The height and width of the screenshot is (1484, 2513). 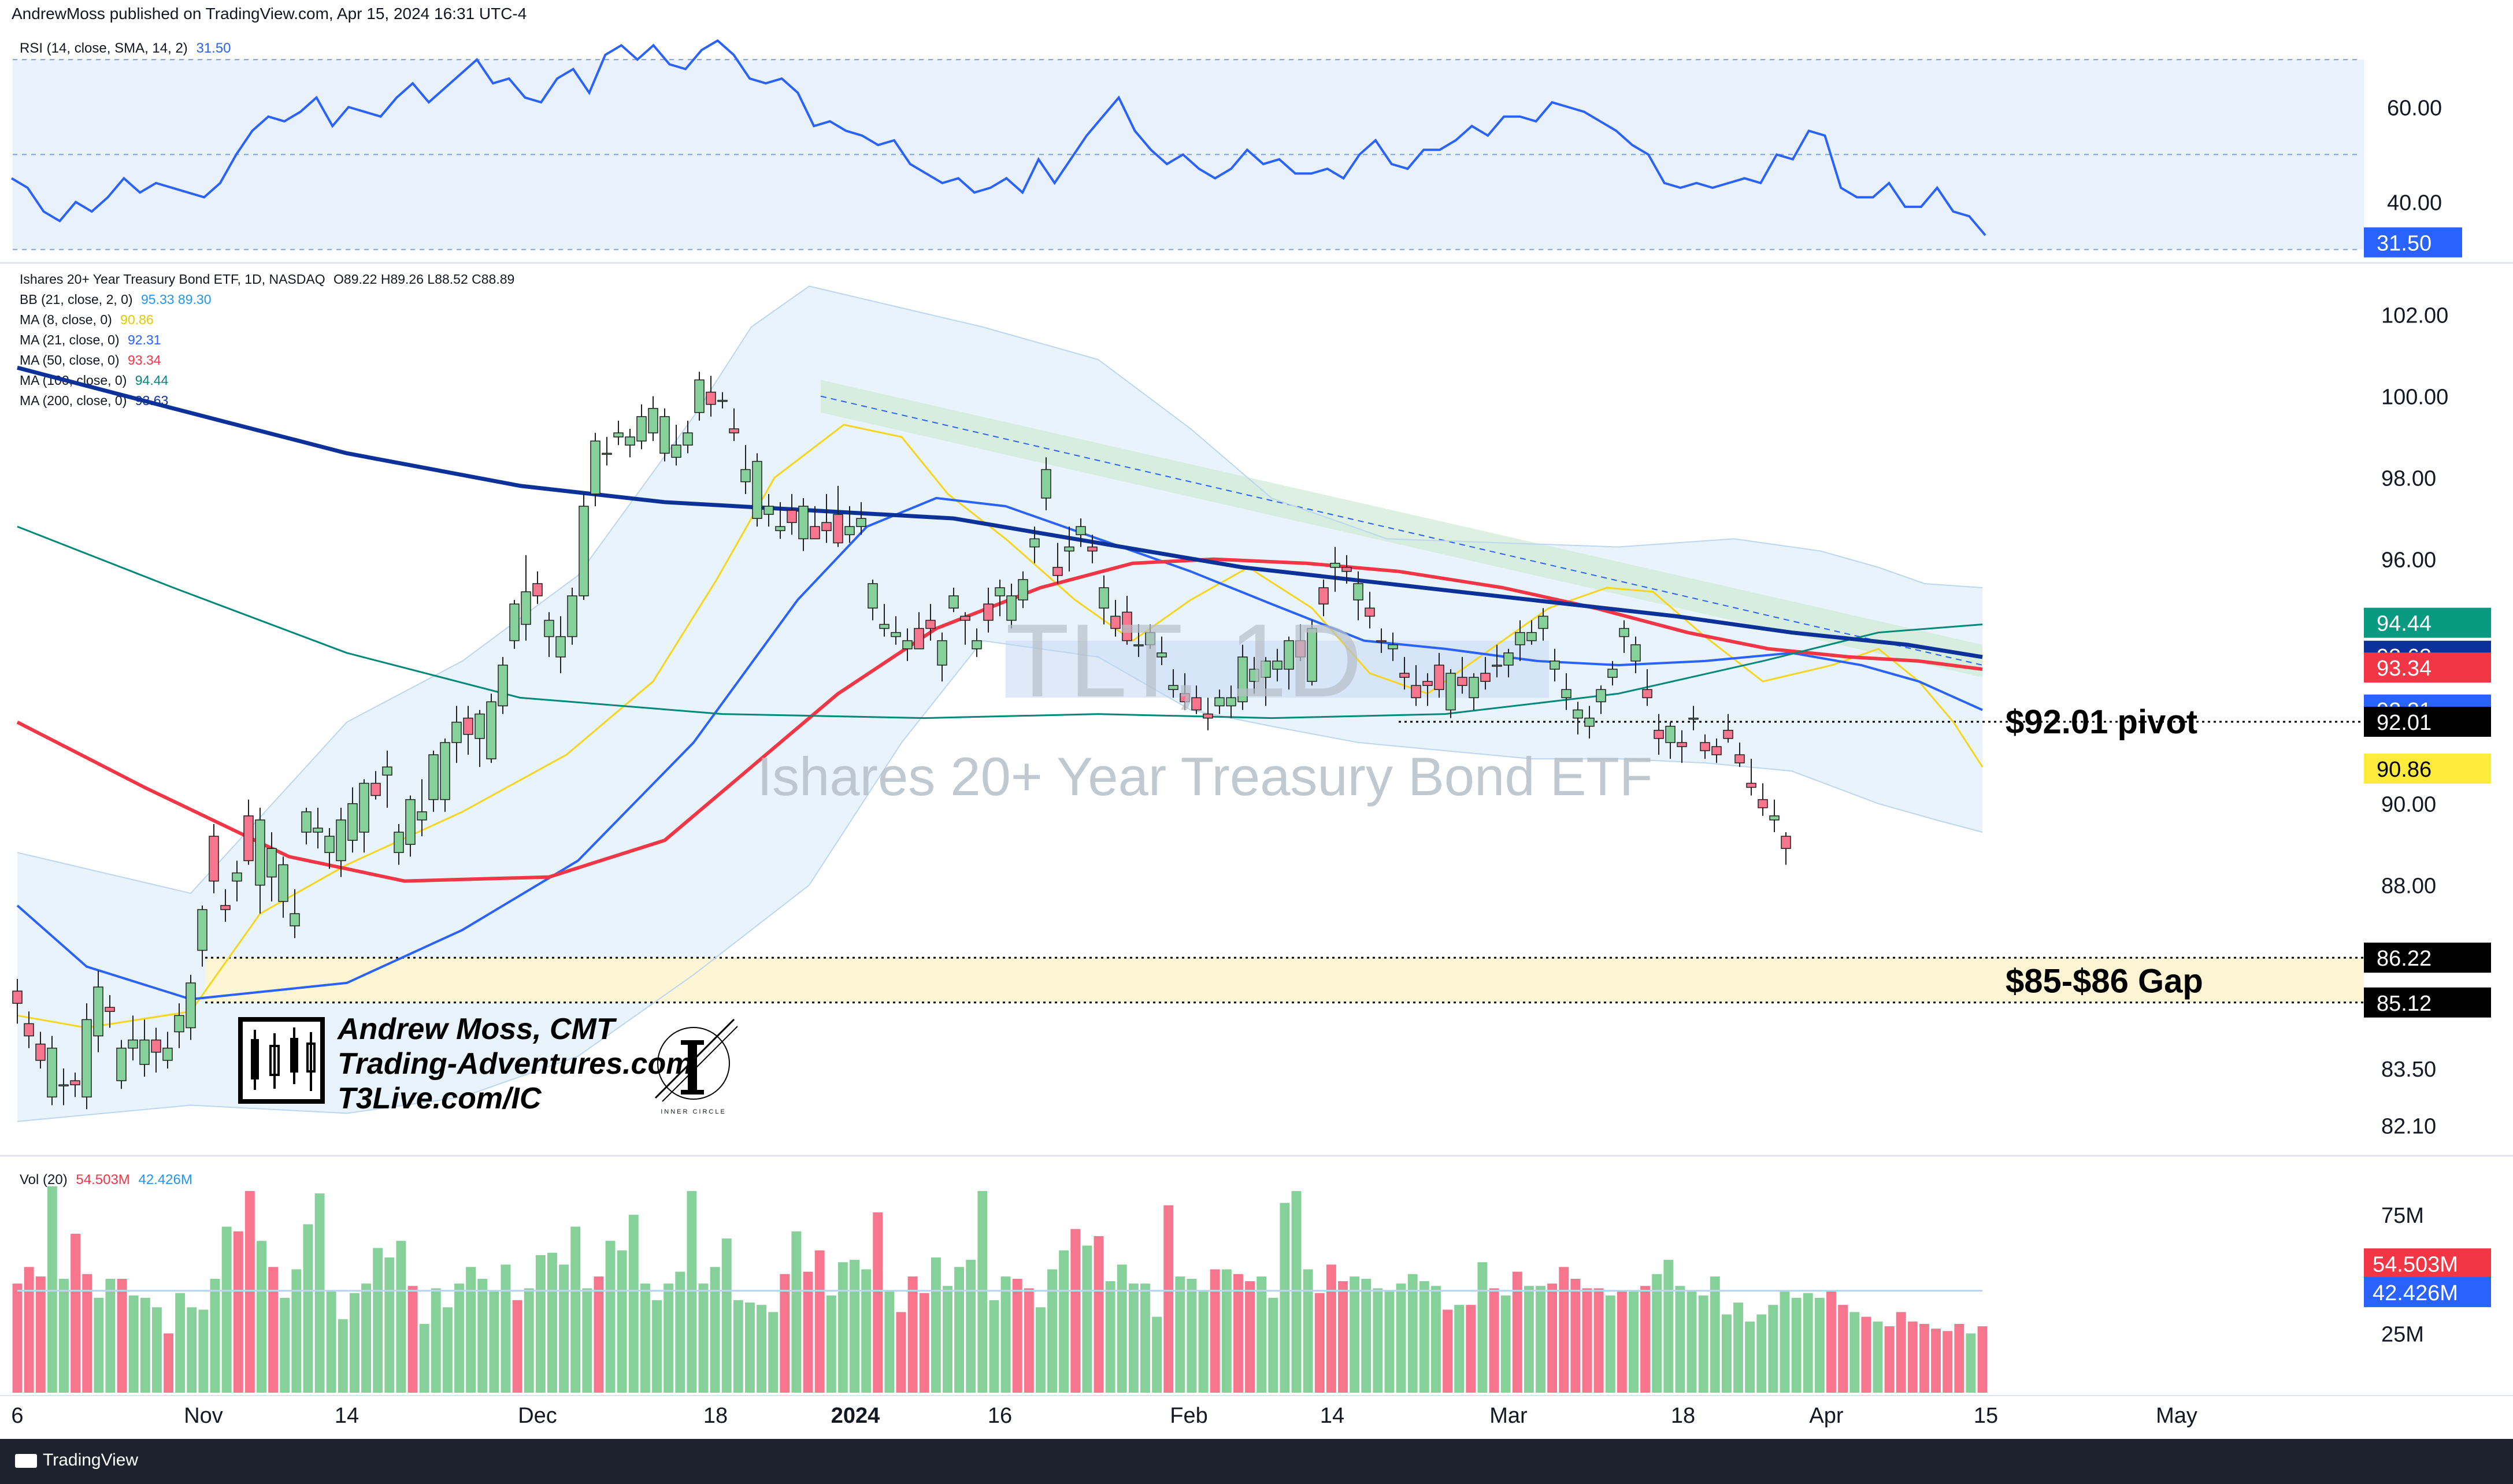 What do you see at coordinates (281, 1060) in the screenshot?
I see `candlestick-logo-icon` at bounding box center [281, 1060].